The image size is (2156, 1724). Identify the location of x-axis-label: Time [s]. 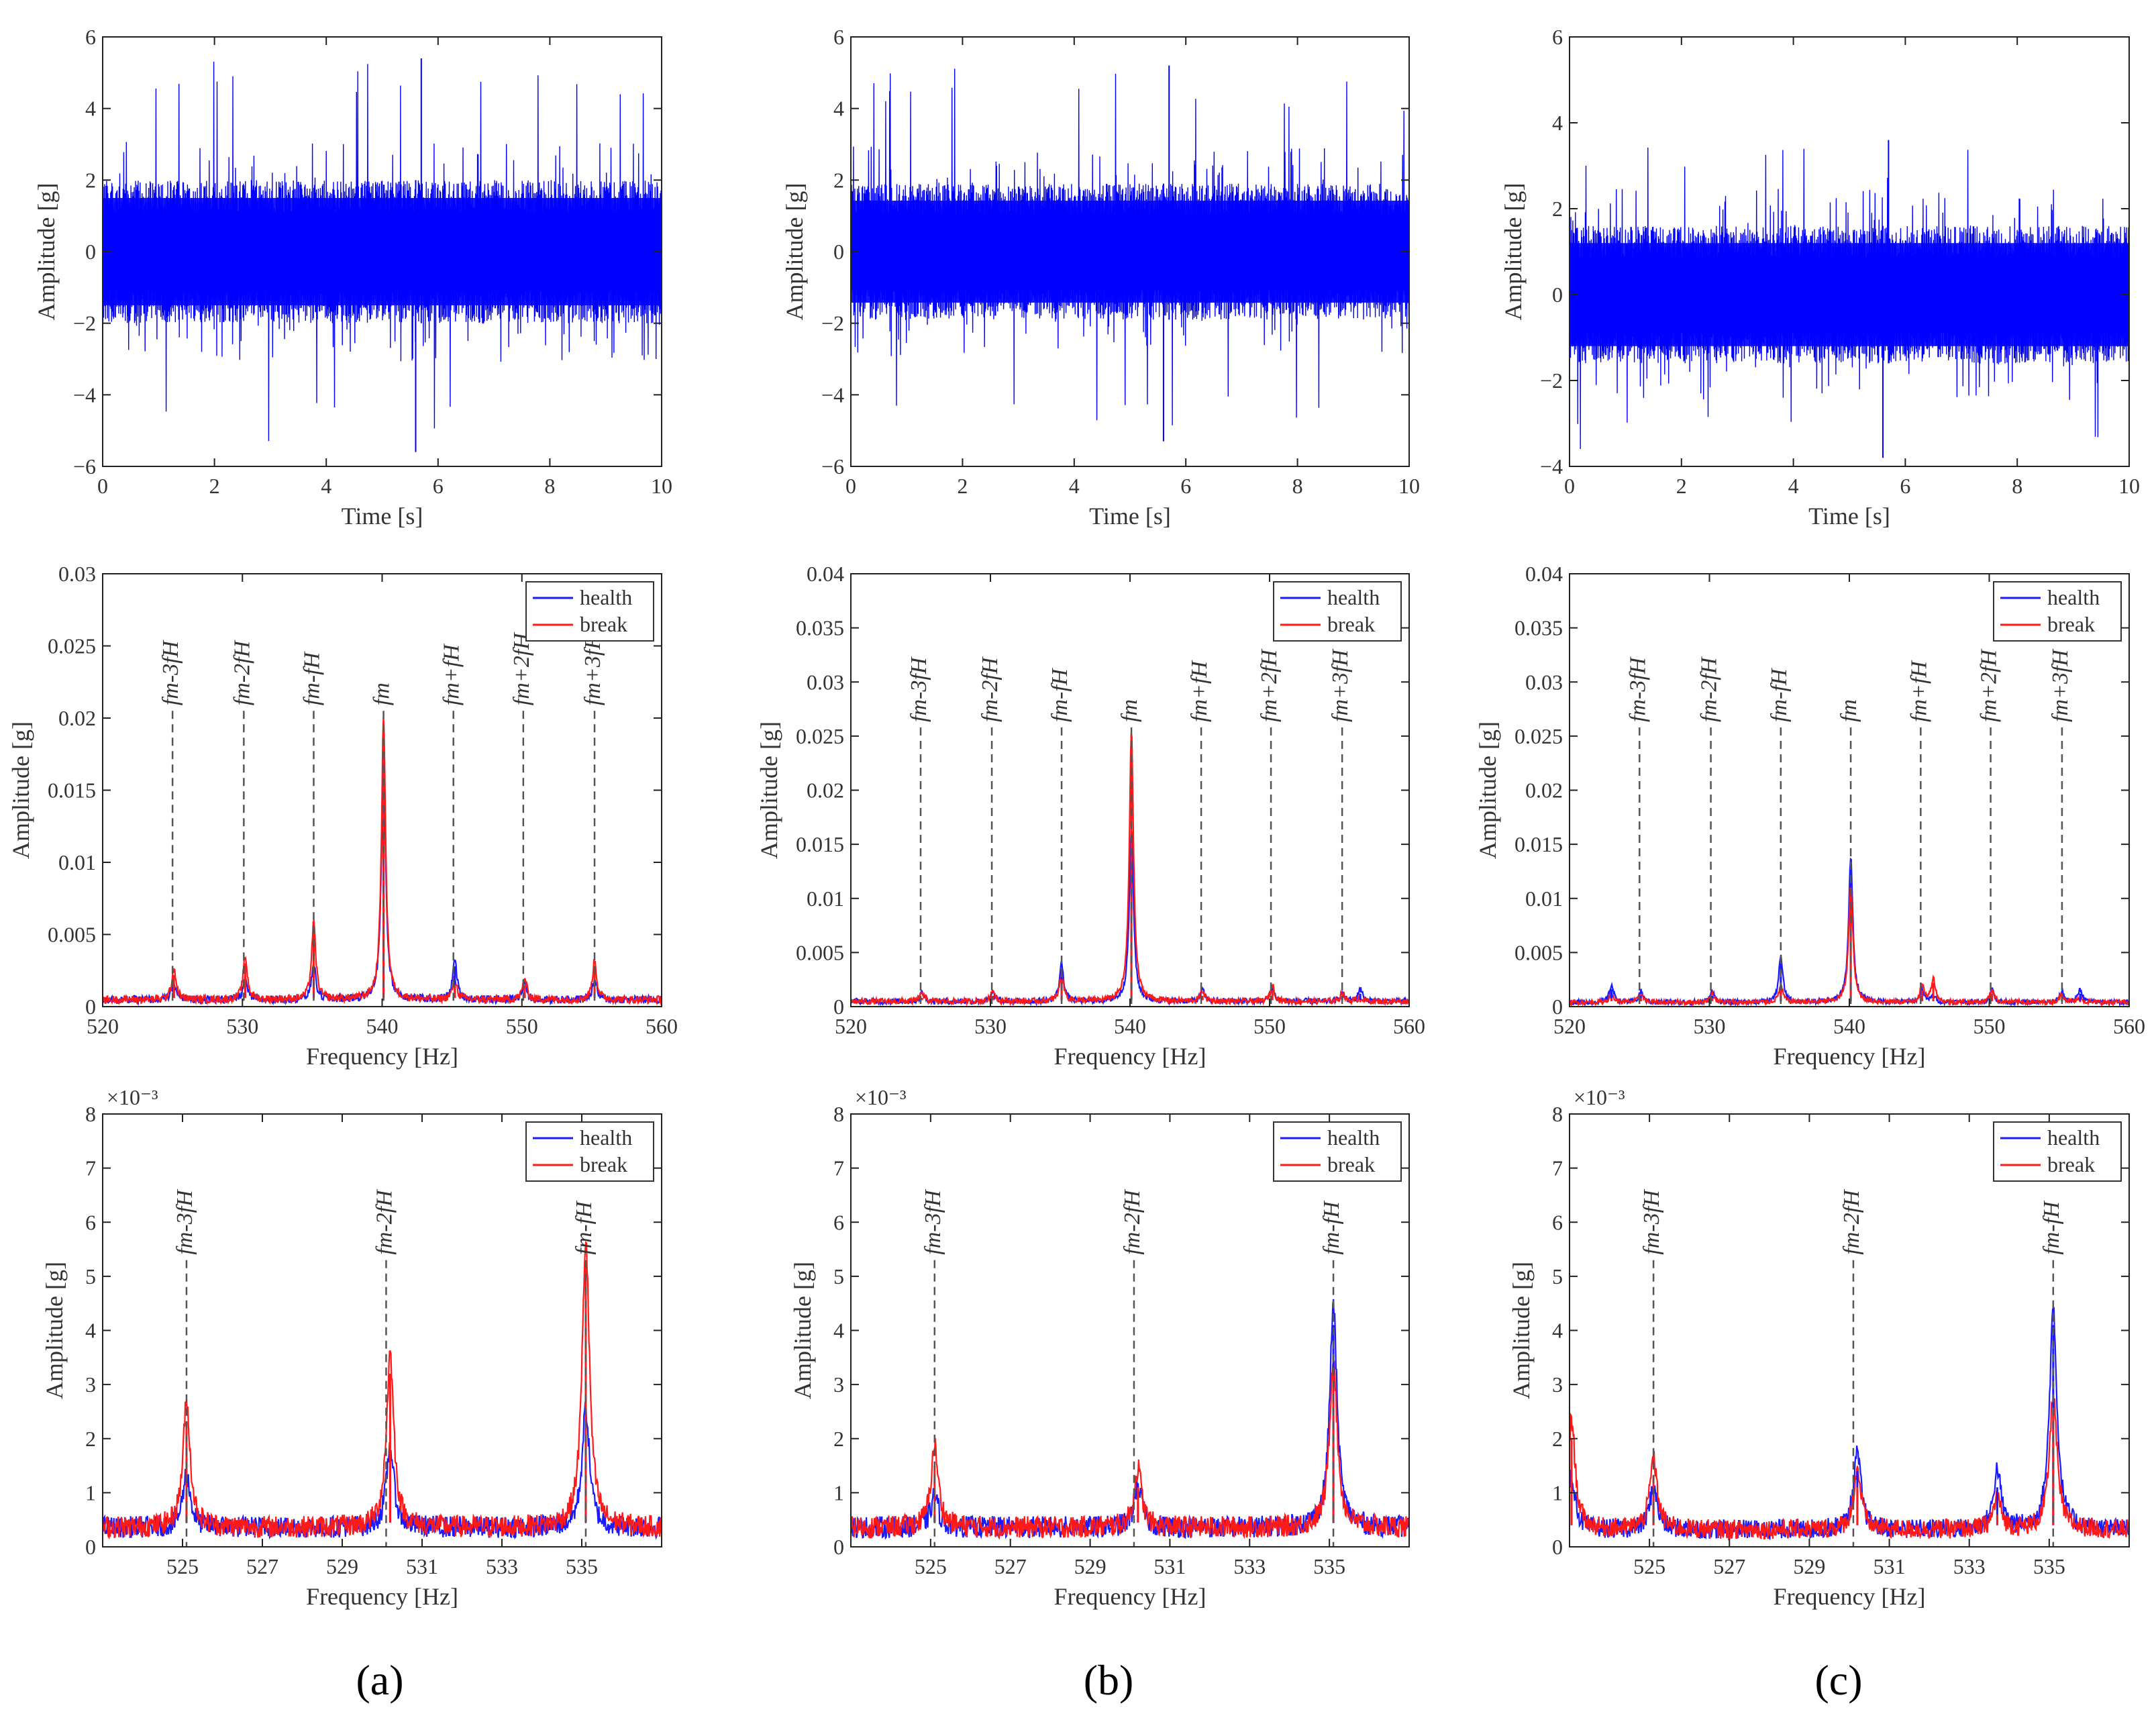
(382, 516).